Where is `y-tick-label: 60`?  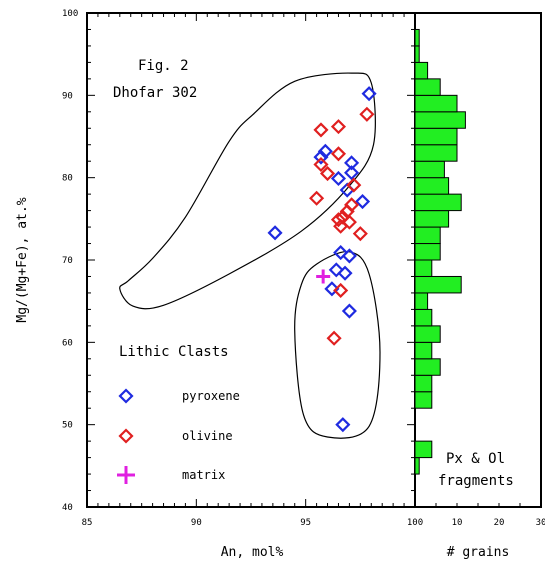
y-tick-label: 60 is located at coordinates (67, 343).